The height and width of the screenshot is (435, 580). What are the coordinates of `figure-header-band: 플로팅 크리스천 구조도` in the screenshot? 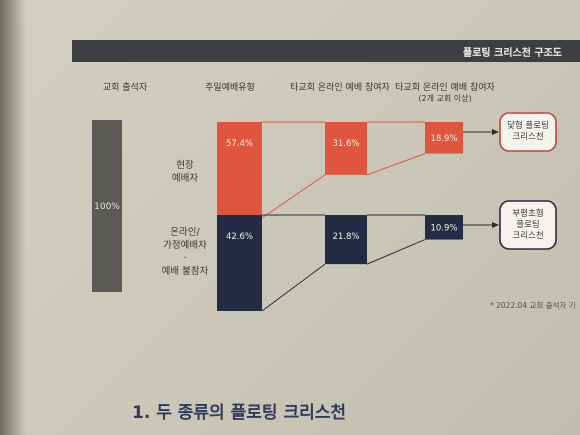 It's located at (326, 51).